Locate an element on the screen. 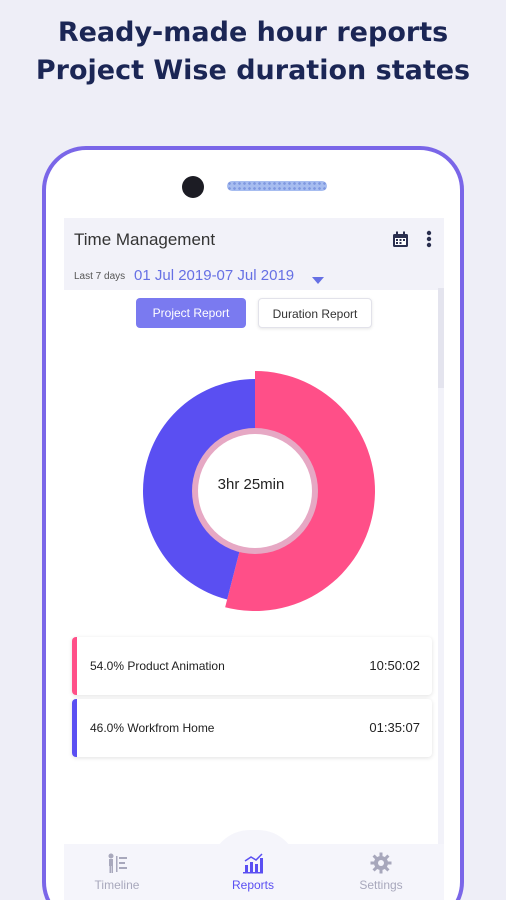  nav-item-settings: Settings is located at coordinates (381, 872).